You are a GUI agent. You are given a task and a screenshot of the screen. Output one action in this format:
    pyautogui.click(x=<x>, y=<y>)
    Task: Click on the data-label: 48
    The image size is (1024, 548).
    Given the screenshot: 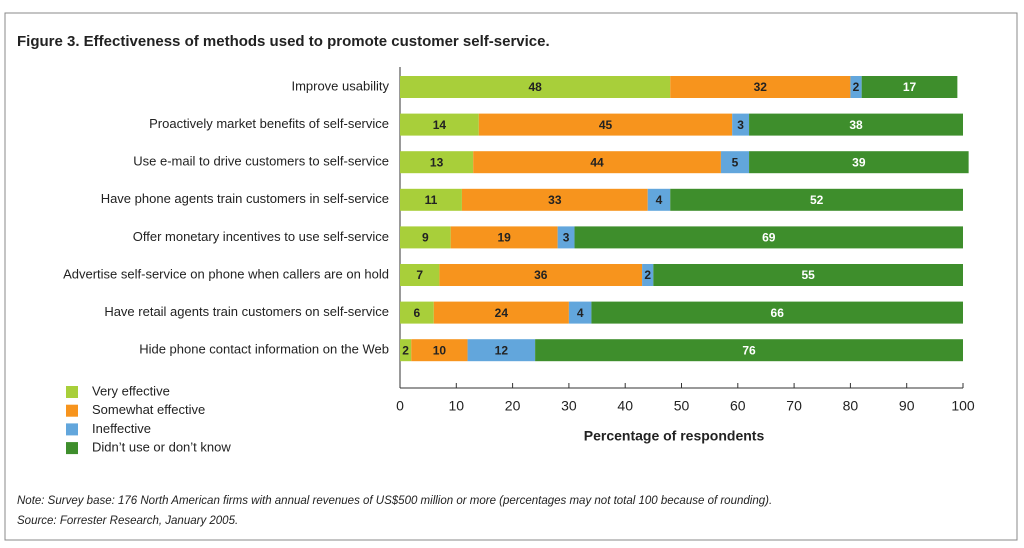 What is the action you would take?
    pyautogui.click(x=535, y=87)
    